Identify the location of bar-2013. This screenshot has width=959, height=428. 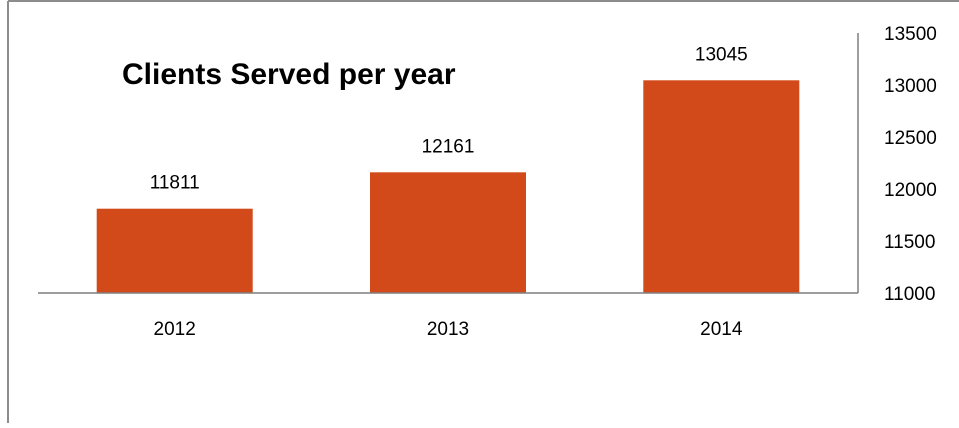
(448, 232).